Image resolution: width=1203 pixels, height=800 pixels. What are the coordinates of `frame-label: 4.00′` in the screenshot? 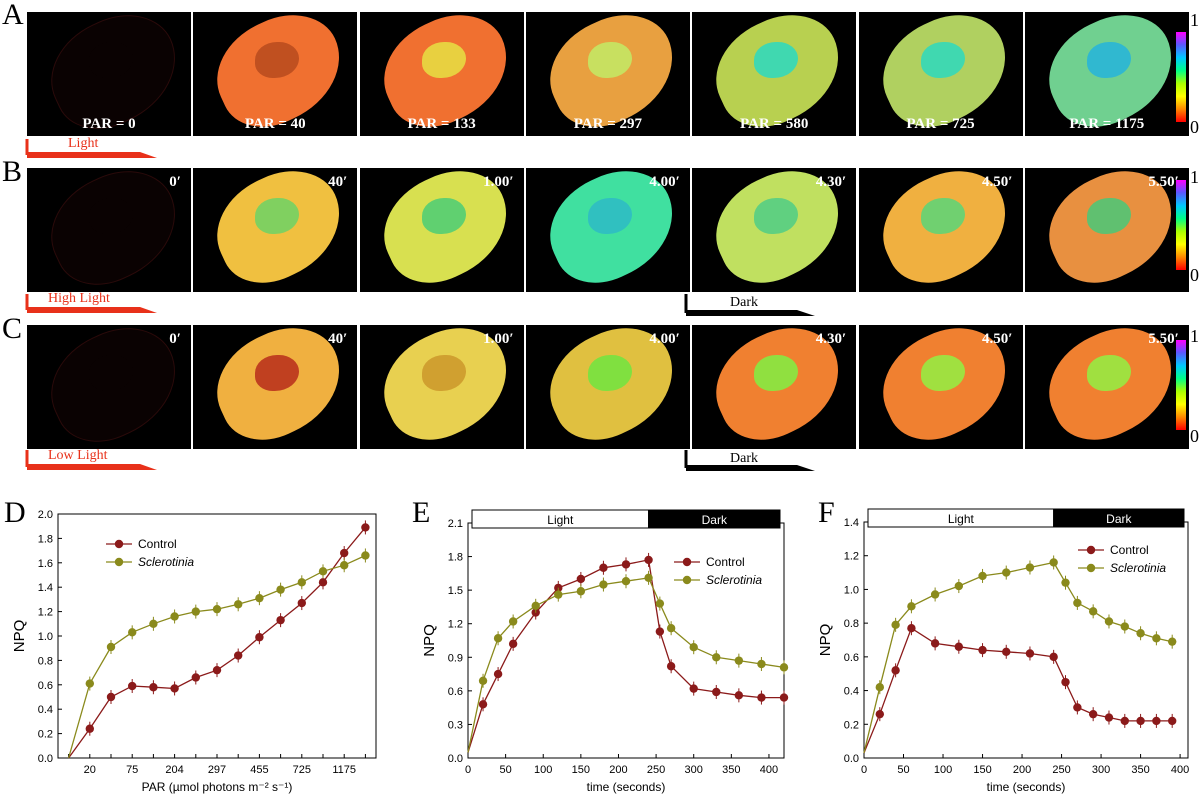 It's located at (664, 182).